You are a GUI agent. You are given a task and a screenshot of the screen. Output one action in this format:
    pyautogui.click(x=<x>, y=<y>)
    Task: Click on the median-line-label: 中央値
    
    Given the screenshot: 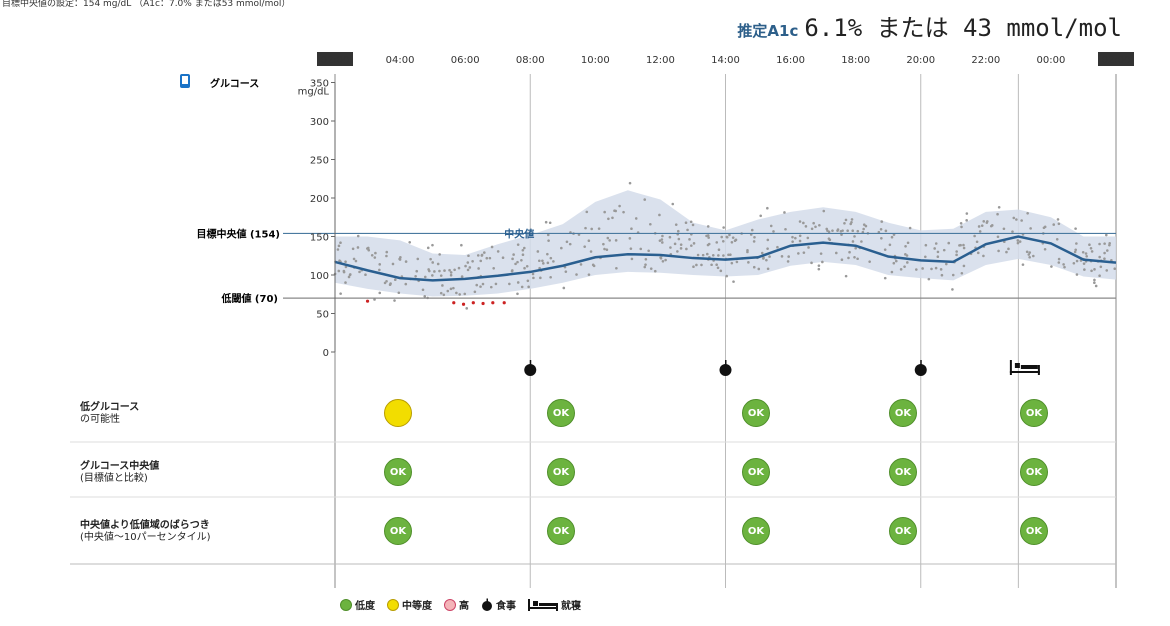 What is the action you would take?
    pyautogui.click(x=519, y=233)
    